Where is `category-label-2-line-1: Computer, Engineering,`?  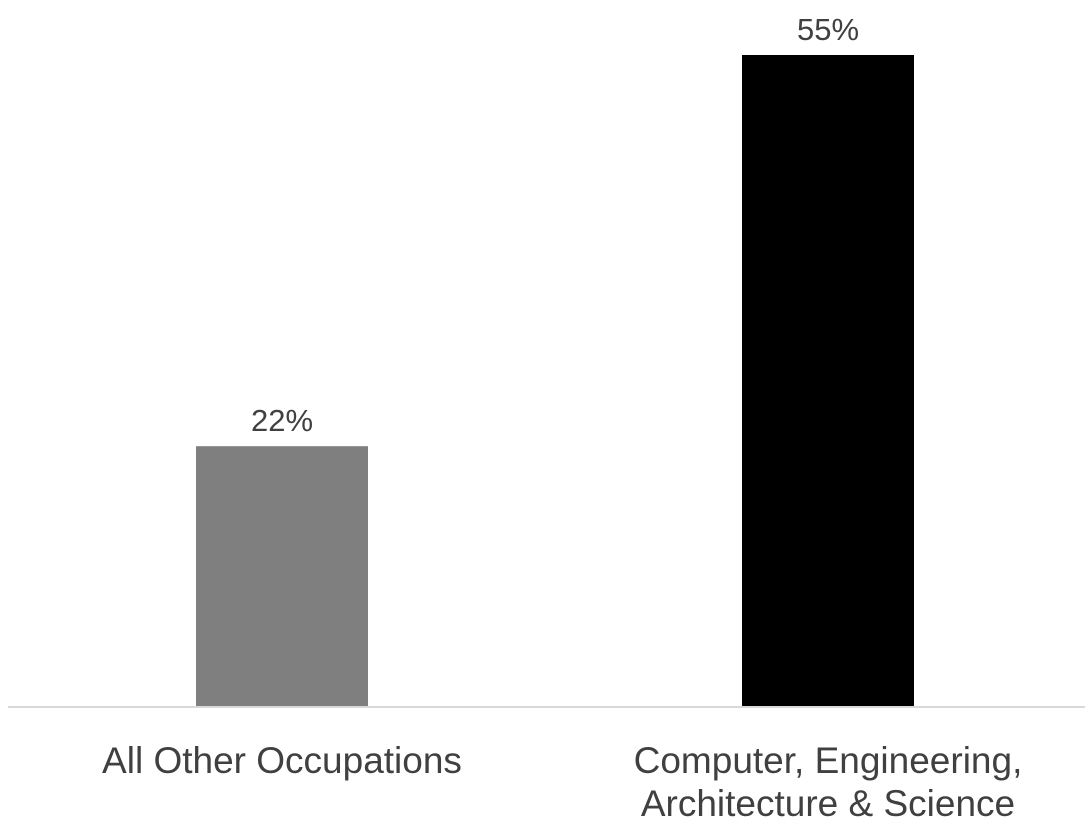
category-label-2-line-1: Computer, Engineering, is located at coordinates (828, 760).